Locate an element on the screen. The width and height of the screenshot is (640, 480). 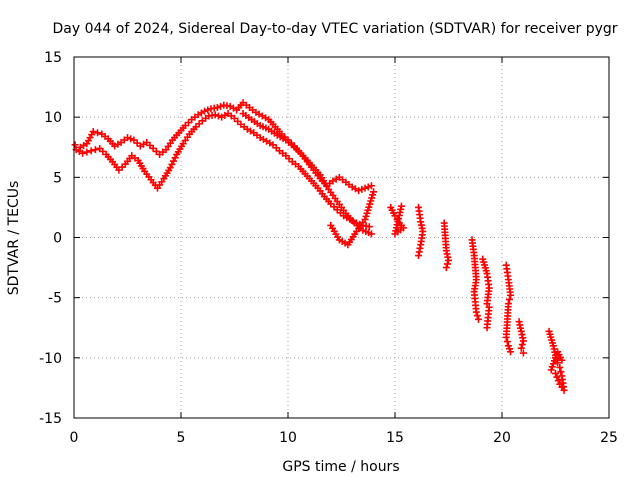
x-tick-label: 15 is located at coordinates (395, 438).